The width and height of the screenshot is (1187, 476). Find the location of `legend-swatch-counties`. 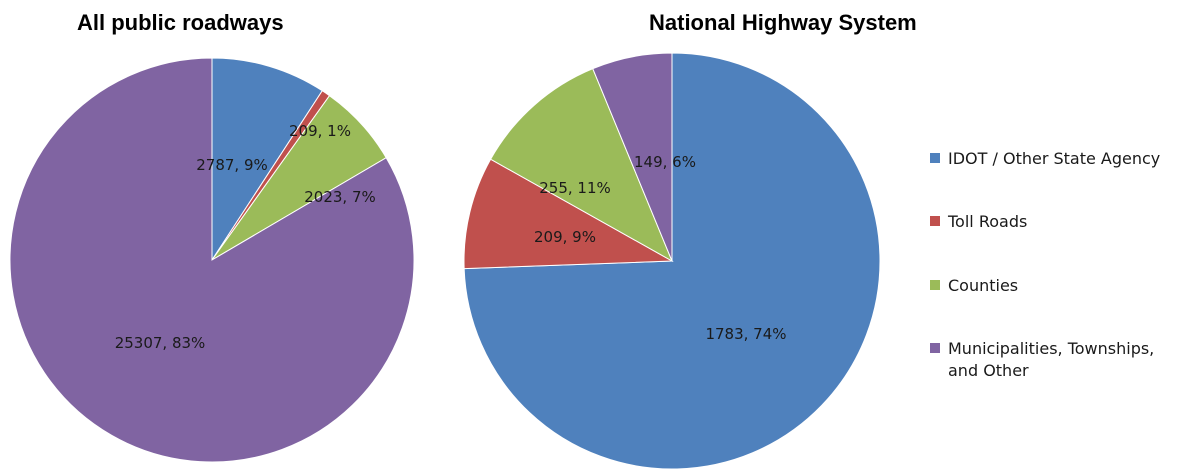

legend-swatch-counties is located at coordinates (935, 285).